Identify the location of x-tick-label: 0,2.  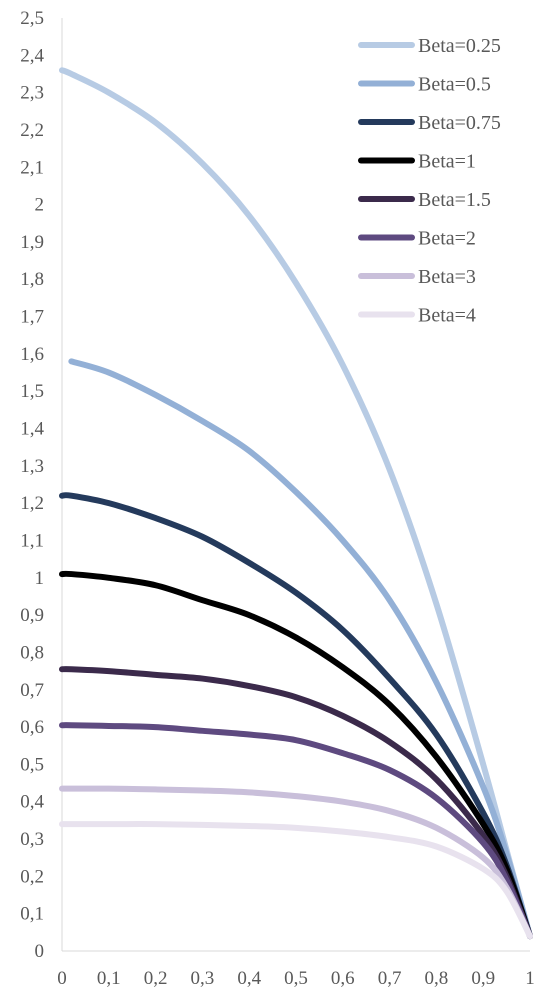
(156, 978).